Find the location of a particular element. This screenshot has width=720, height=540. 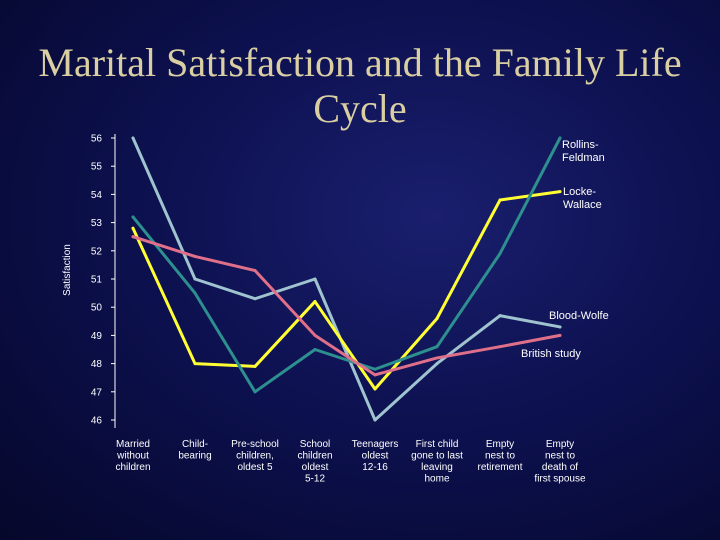

x-category-label: School children oldest 5-12 is located at coordinates (314, 462).